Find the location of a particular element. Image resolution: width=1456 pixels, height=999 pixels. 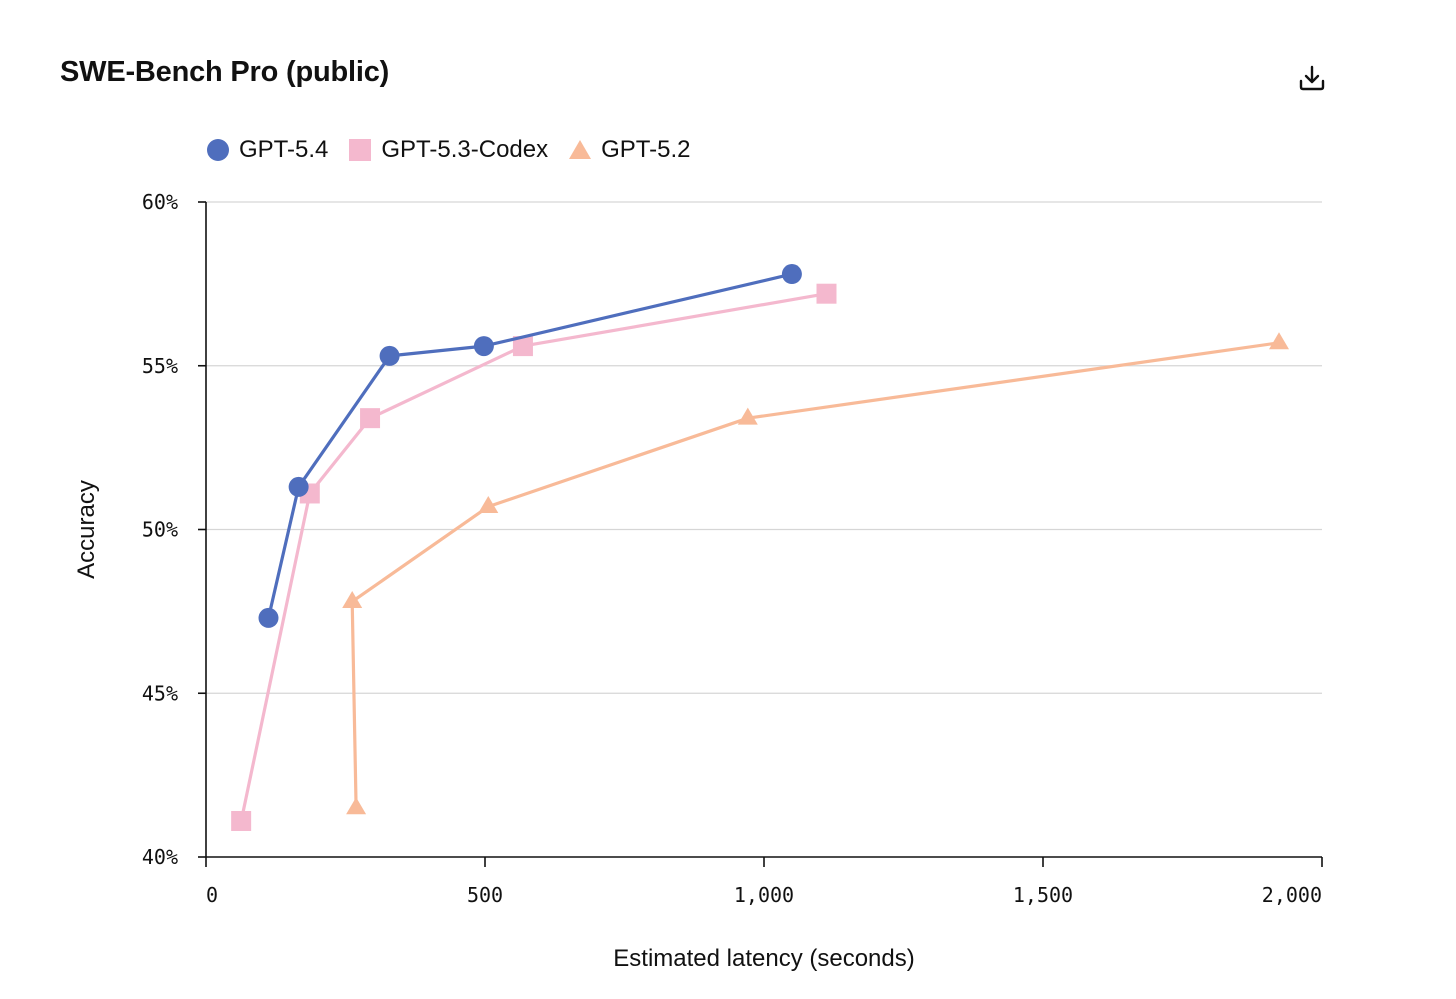

y-tick-label: 55% is located at coordinates (160, 366).